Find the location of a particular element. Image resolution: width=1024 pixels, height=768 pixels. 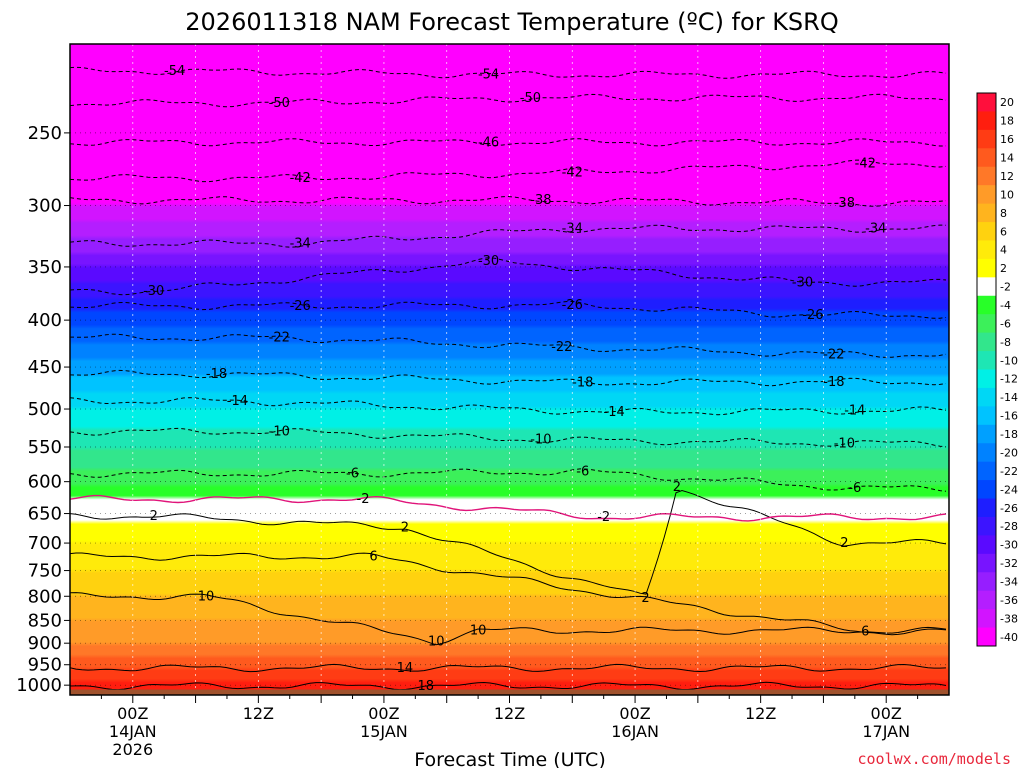

colorbar-label: -26 is located at coordinates (1009, 508).